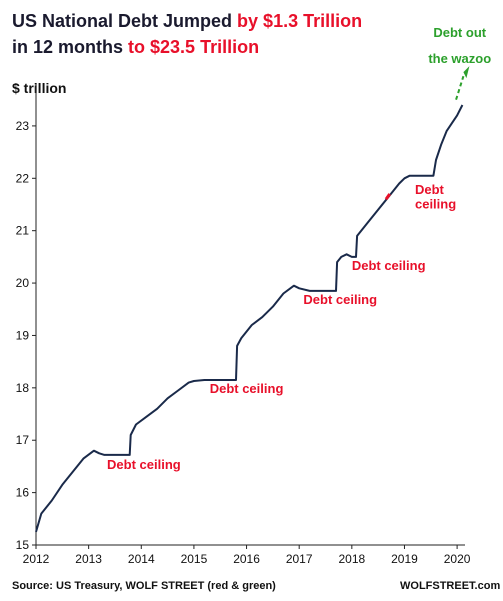 This screenshot has width=503, height=601. I want to click on wazoo-arrow-line, so click(460, 88).